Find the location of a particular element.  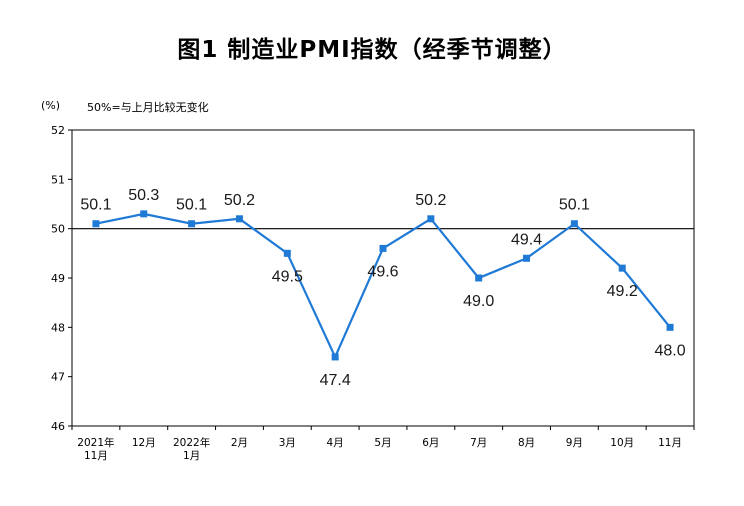

reference-note: 50%=与上月比较无变化 is located at coordinates (148, 107).